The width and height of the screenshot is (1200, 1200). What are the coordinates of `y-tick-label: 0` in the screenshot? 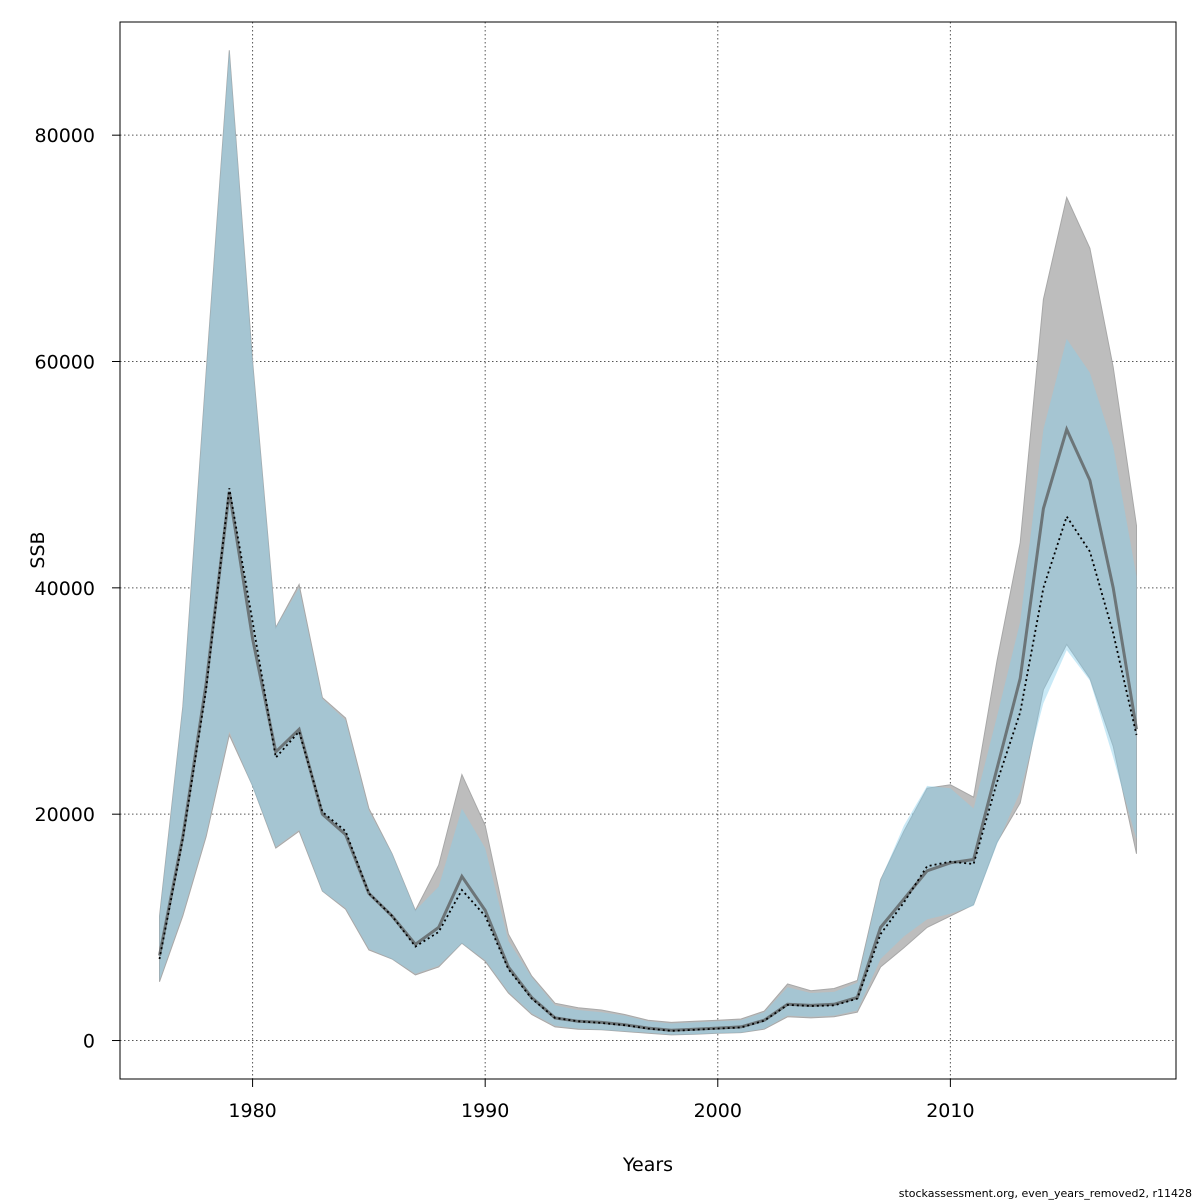 It's located at (89, 1042).